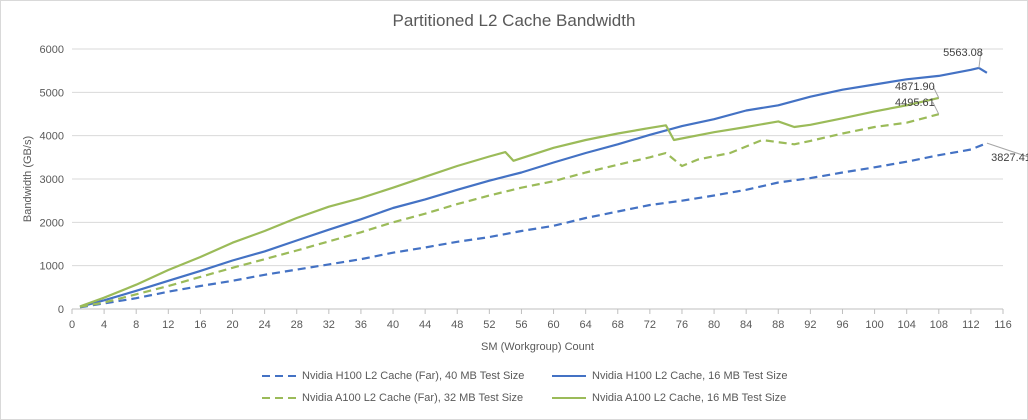 This screenshot has height=420, width=1028. Describe the element at coordinates (52, 267) in the screenshot. I see `y-tick-label: 1000` at that location.